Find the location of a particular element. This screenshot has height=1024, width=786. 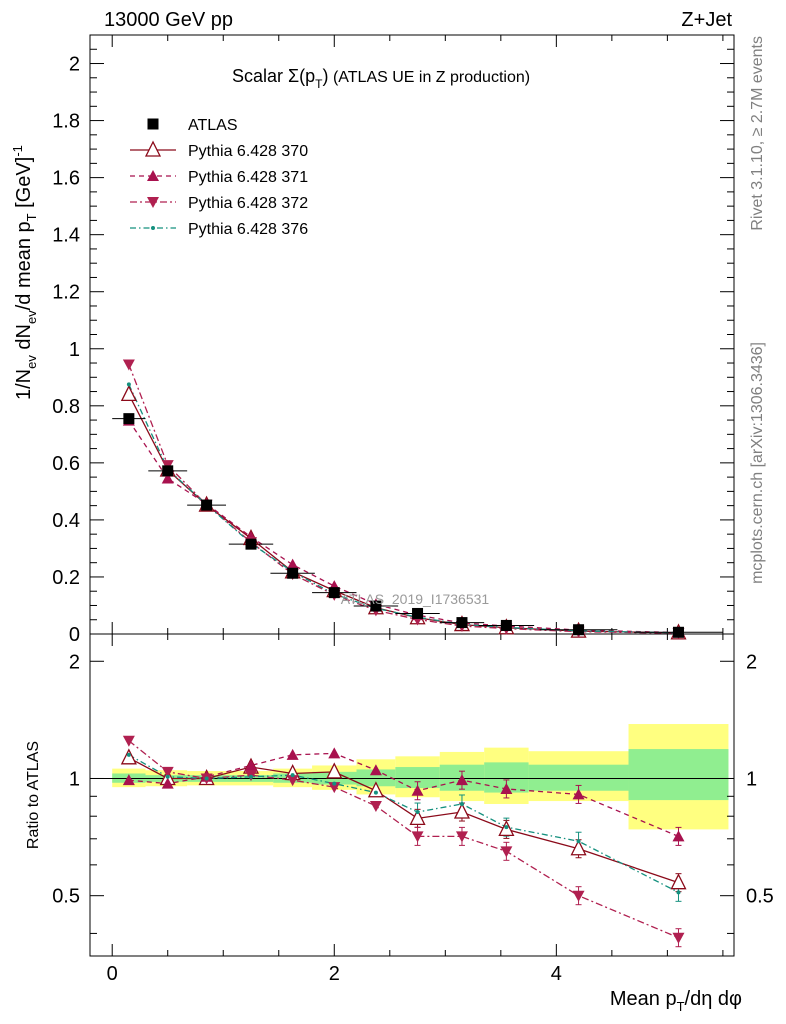

x-tick-label-0: 0 is located at coordinates (112, 974).